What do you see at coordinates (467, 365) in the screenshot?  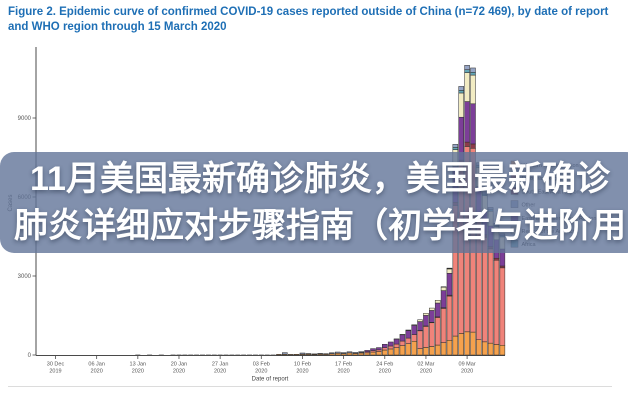 I see `x-tick-label: 09 Mar` at bounding box center [467, 365].